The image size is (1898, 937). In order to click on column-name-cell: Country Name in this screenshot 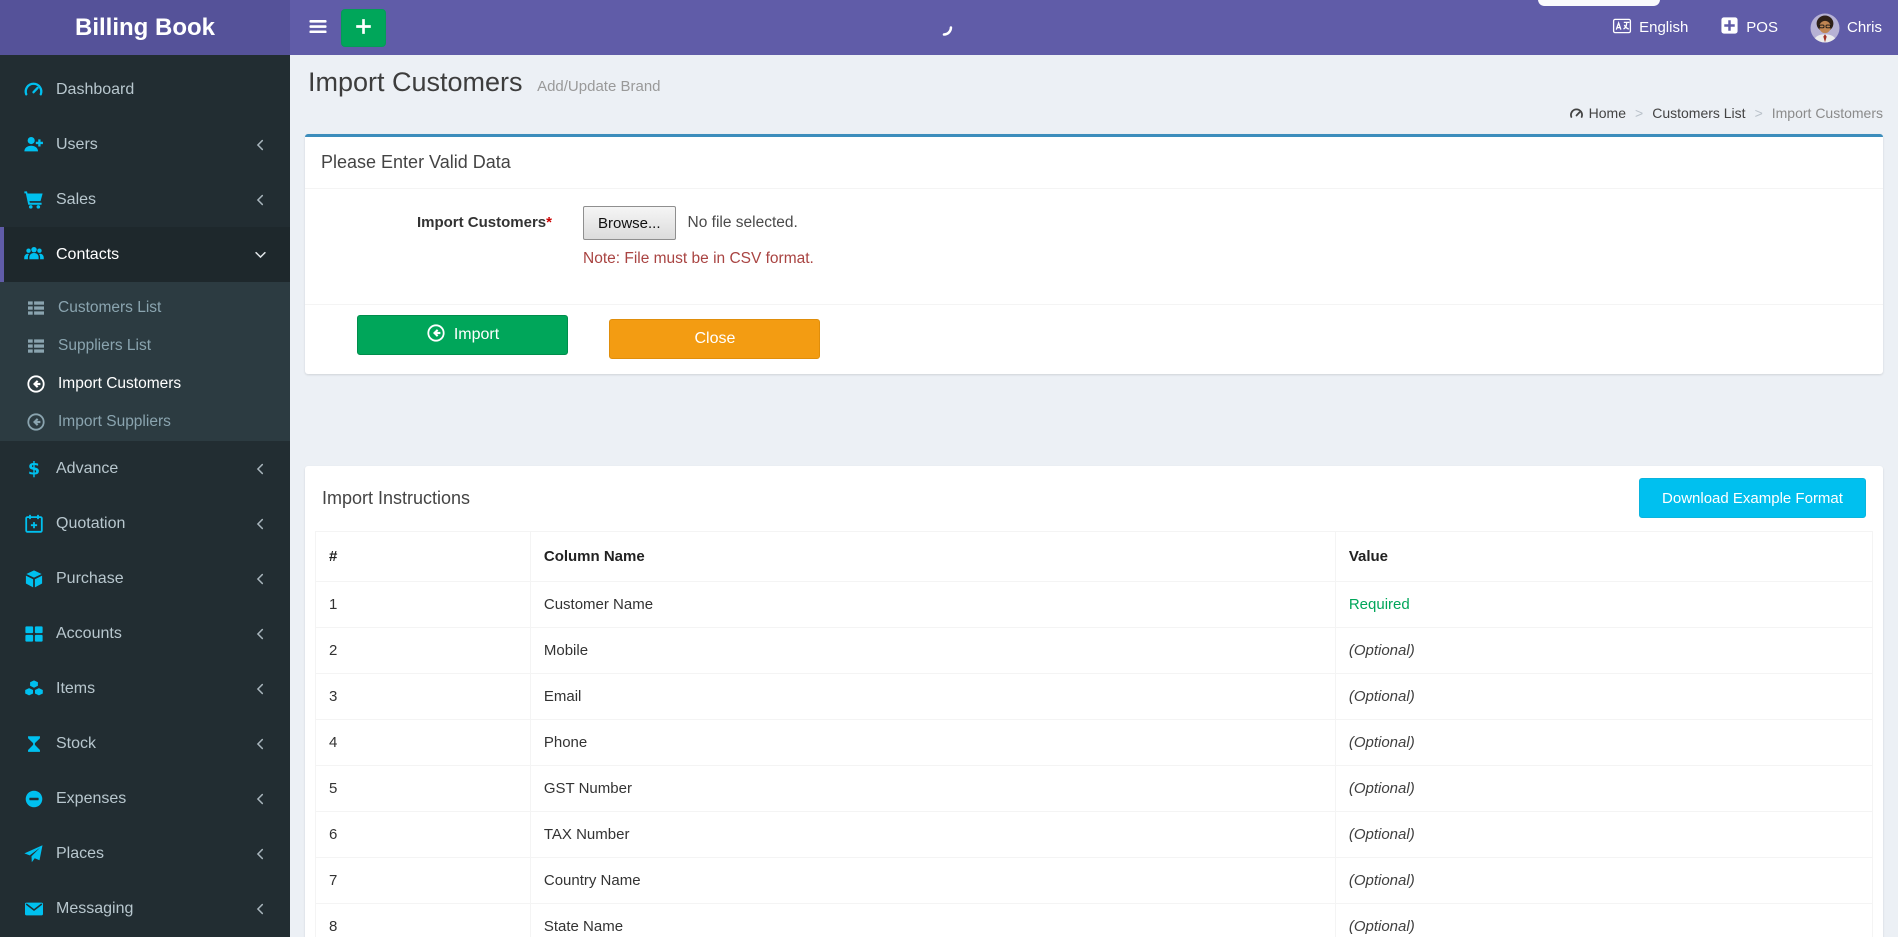, I will do `click(932, 880)`.